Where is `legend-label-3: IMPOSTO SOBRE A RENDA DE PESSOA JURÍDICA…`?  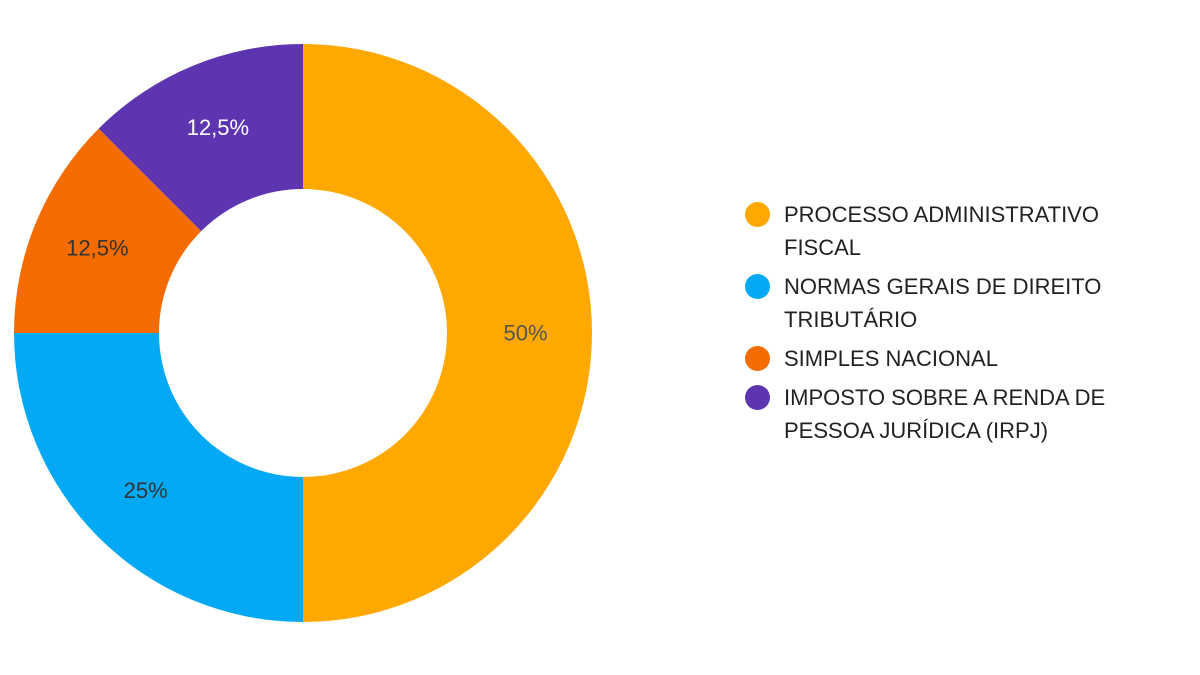
legend-label-3: IMPOSTO SOBRE A RENDA DE PESSOA JURÍDICA… is located at coordinates (945, 414).